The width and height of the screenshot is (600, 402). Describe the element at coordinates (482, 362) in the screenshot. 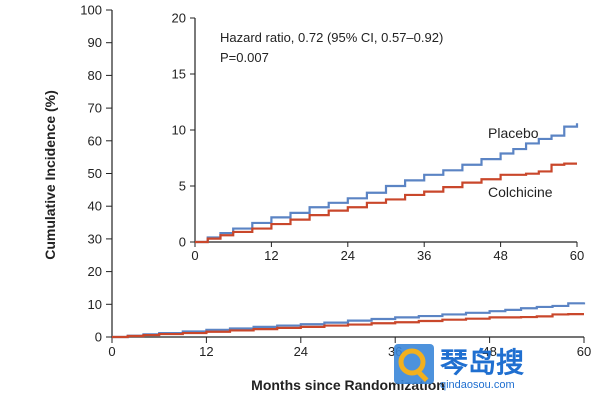

I see `watermark-text: 琴岛搜` at that location.